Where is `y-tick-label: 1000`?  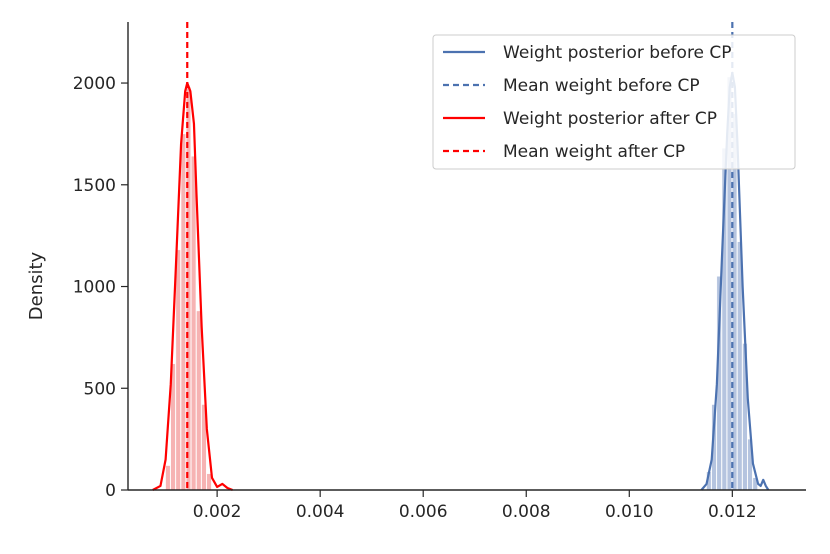 y-tick-label: 1000 is located at coordinates (94, 288).